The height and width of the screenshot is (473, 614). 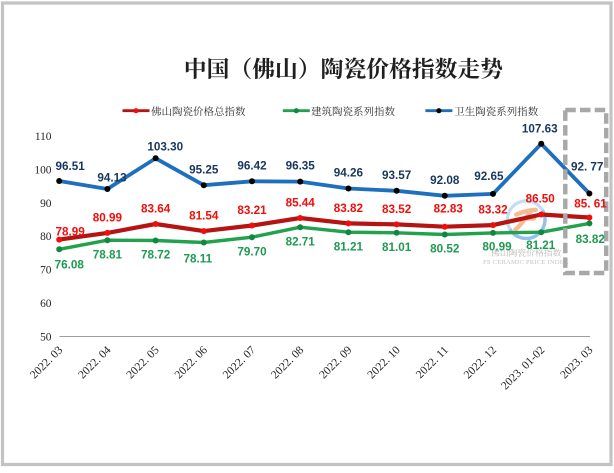 What do you see at coordinates (252, 165) in the screenshot?
I see `svg-text: 96.42` at bounding box center [252, 165].